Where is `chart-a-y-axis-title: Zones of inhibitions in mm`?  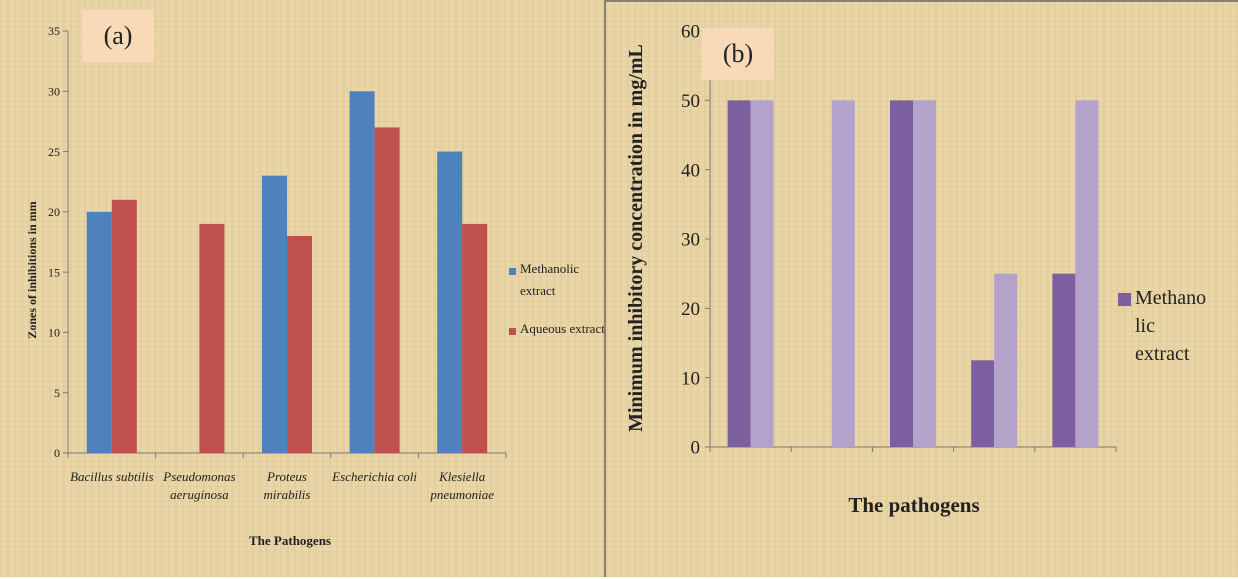 chart-a-y-axis-title: Zones of inhibitions in mm is located at coordinates (32, 269).